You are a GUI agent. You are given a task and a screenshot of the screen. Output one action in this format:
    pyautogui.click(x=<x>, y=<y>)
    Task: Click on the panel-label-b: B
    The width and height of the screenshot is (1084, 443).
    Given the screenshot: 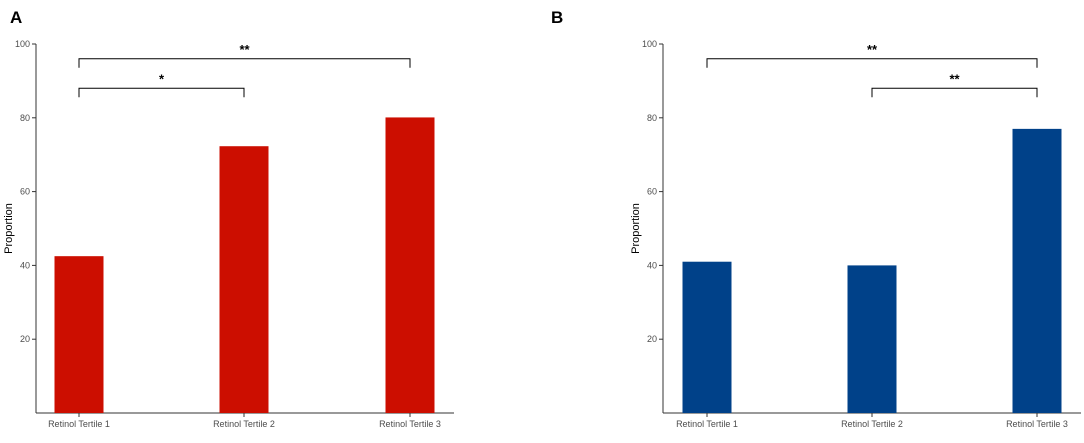 What is the action you would take?
    pyautogui.click(x=557, y=17)
    